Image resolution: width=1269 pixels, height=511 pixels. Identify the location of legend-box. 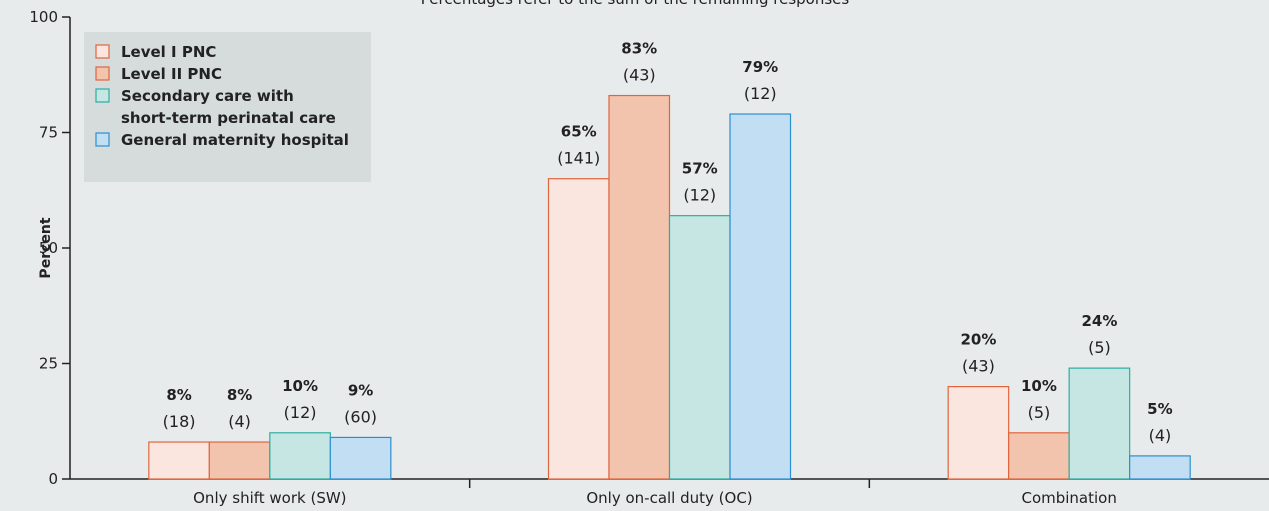
(227, 107).